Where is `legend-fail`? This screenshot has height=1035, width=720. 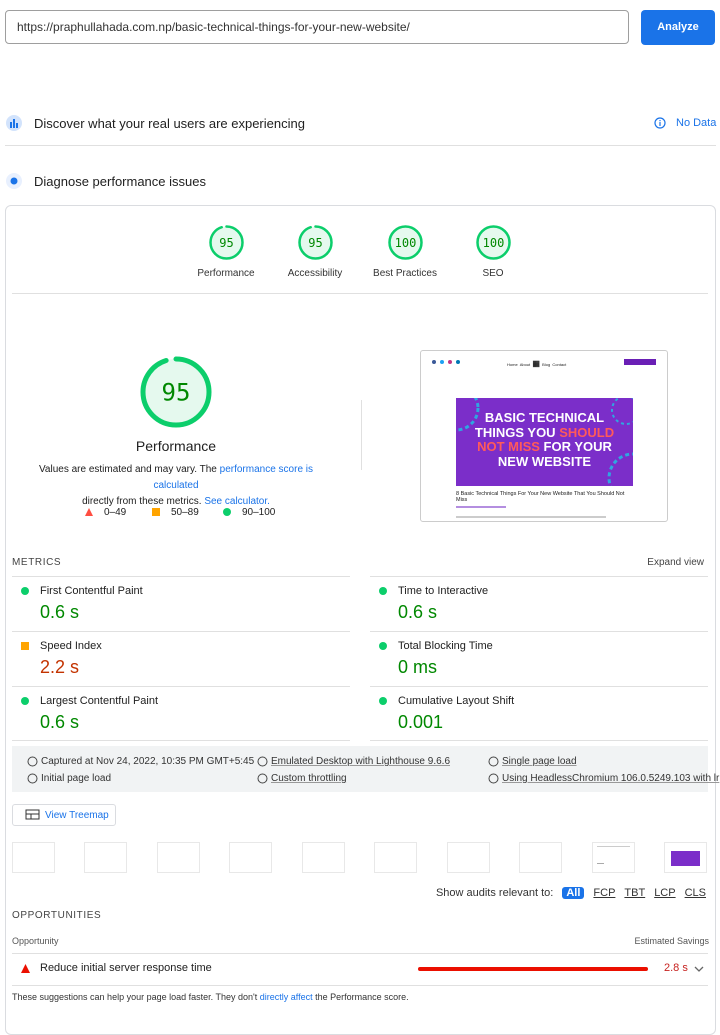
legend-fail is located at coordinates (89, 512).